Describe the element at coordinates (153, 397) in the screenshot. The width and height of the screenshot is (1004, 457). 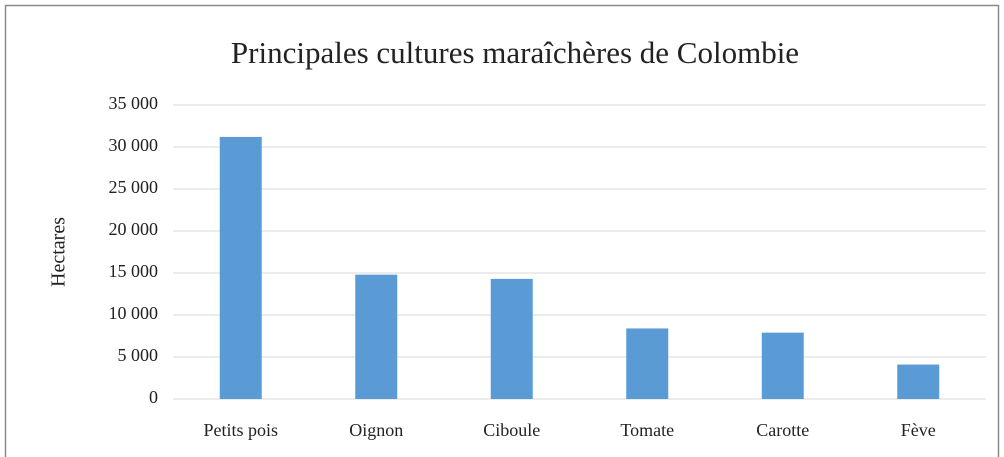
I see `y-tick-label: 0` at that location.